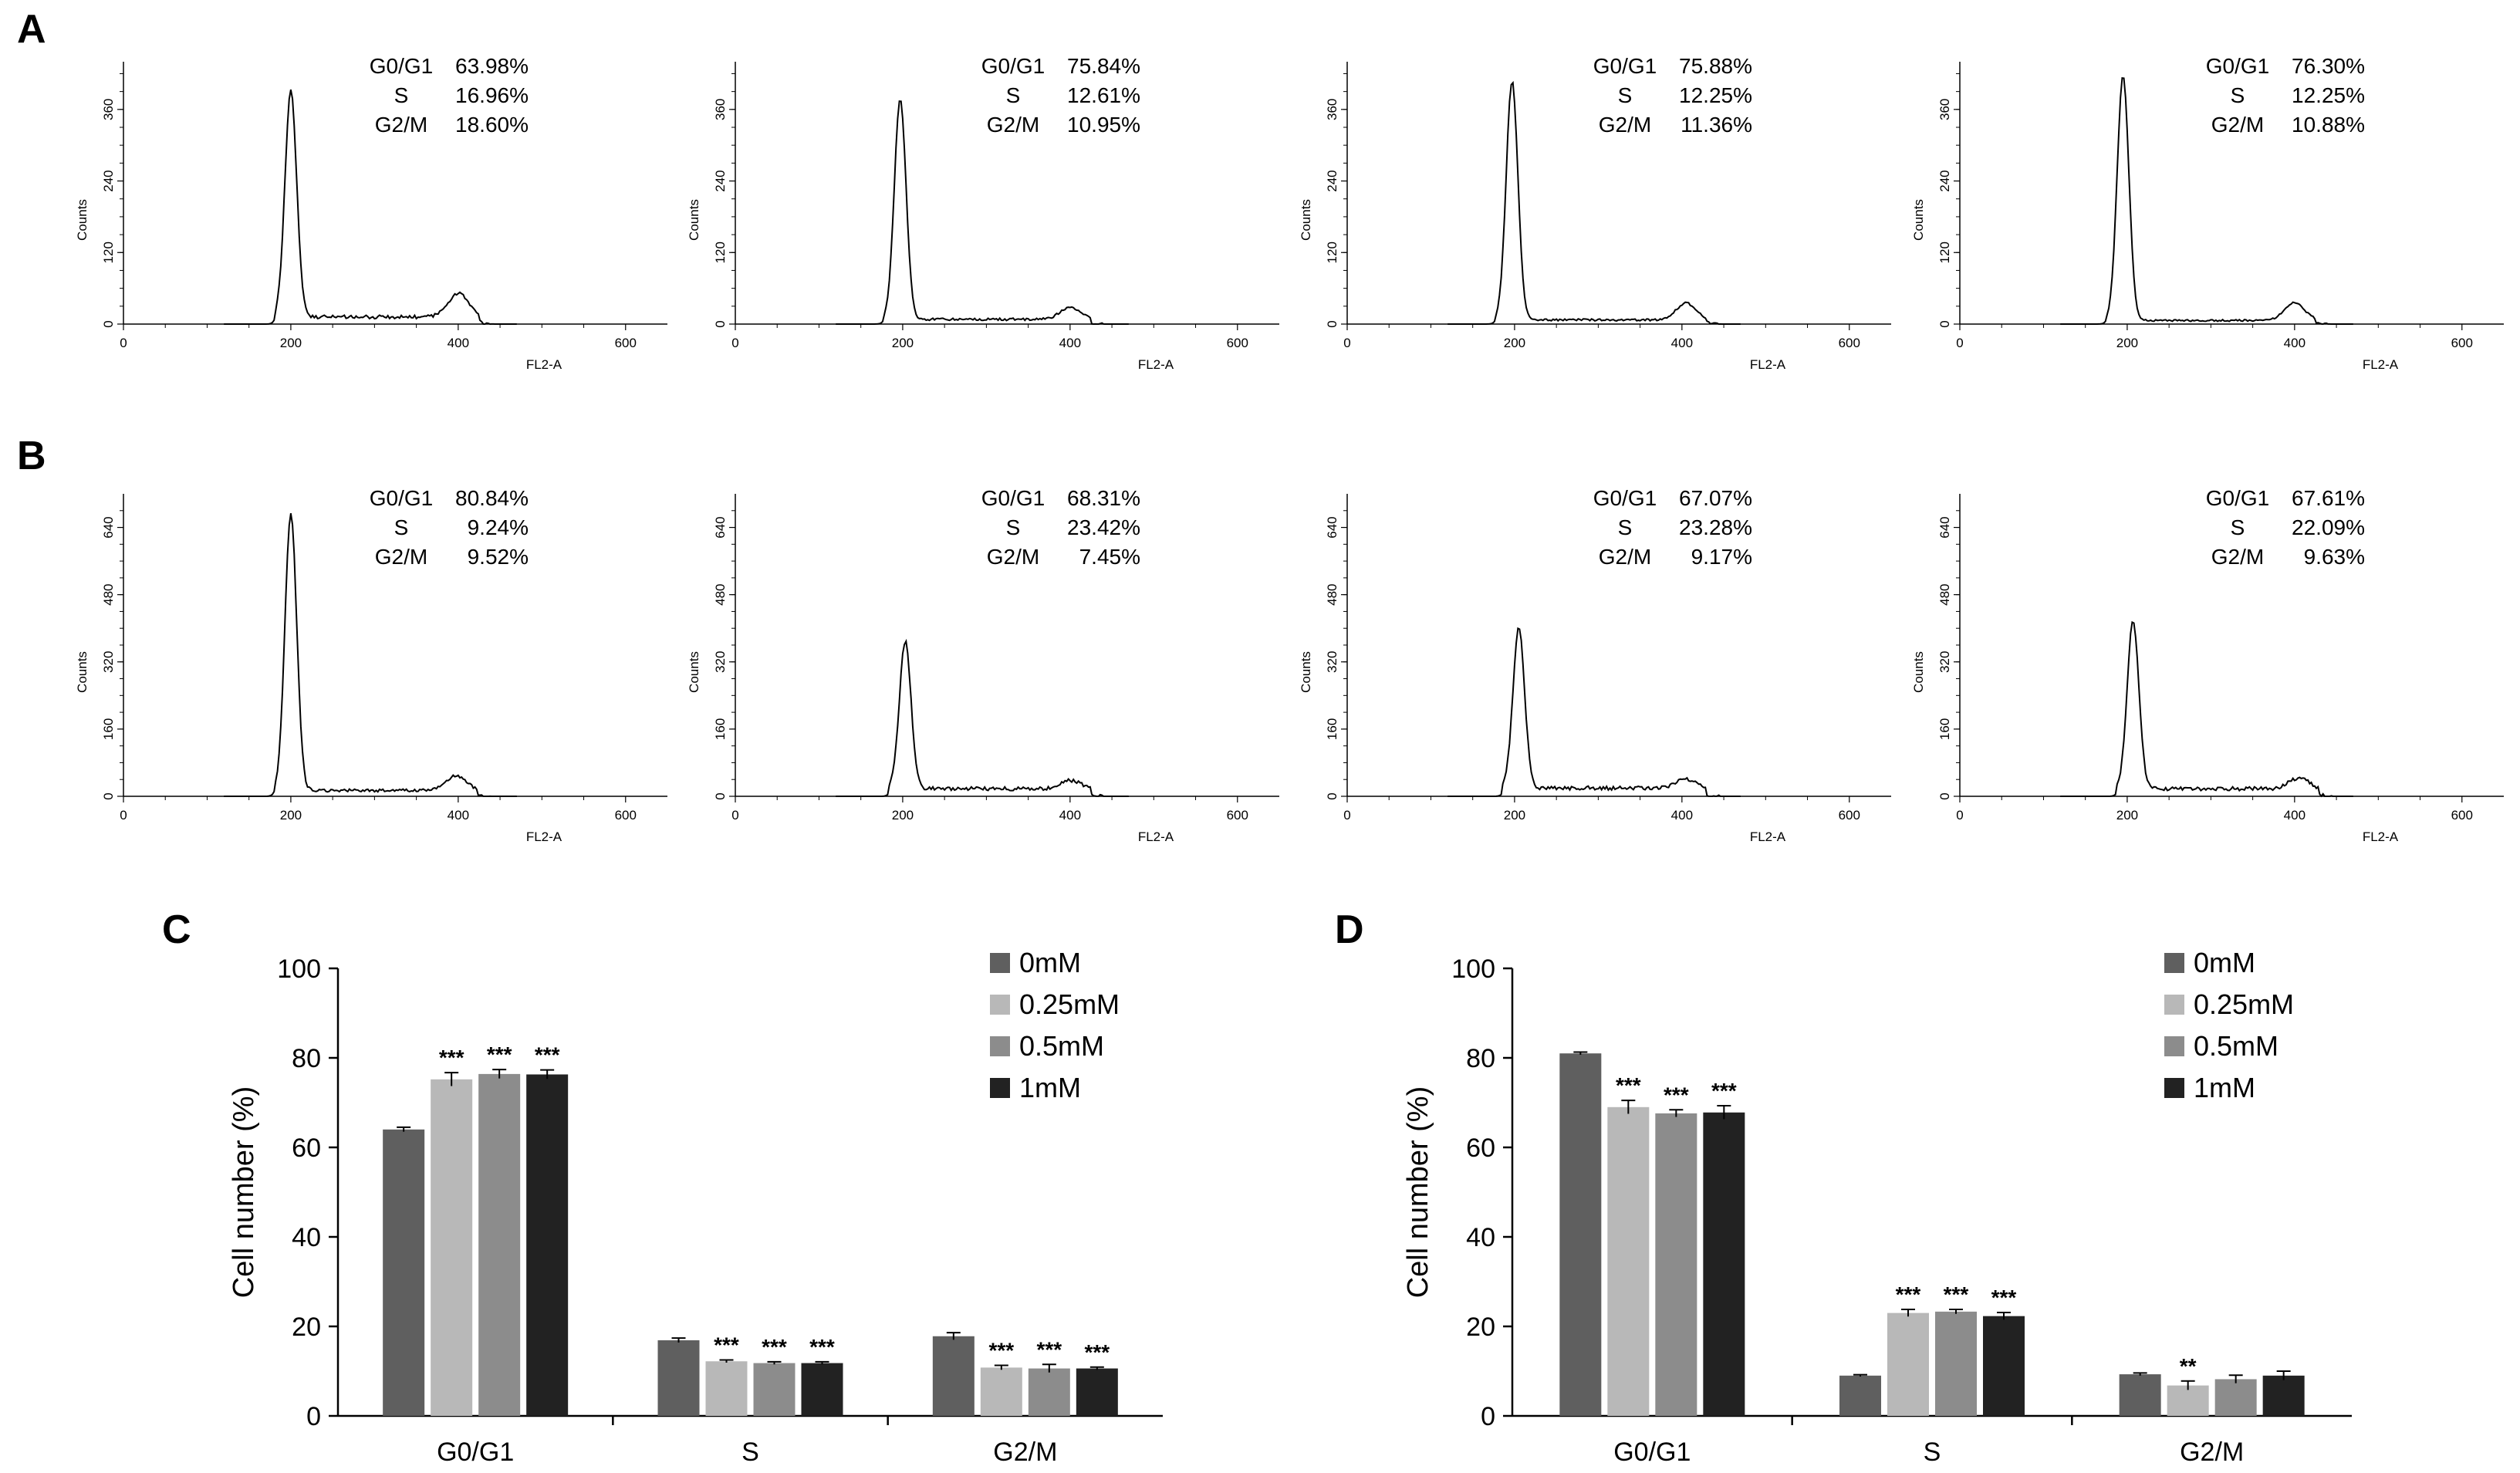 This screenshot has height=1473, width=2520. What do you see at coordinates (1061, 1046) in the screenshot?
I see `legend-label: 0.5mM` at bounding box center [1061, 1046].